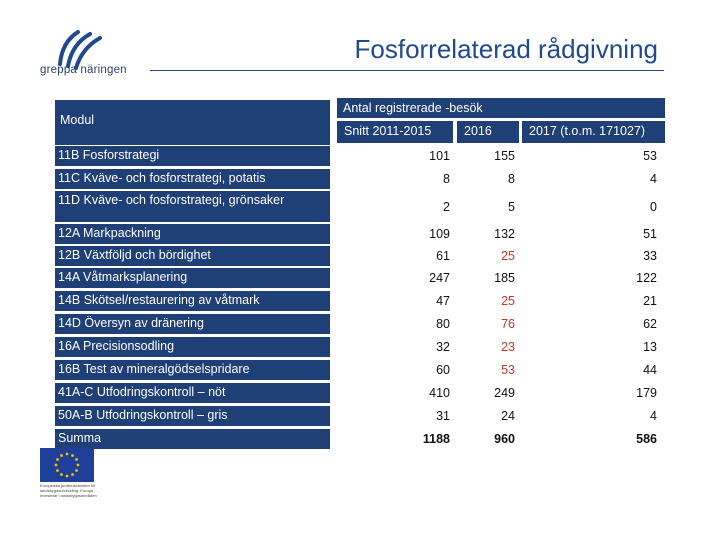 The image size is (720, 540). Describe the element at coordinates (360, 156) in the screenshot. I see `table-row: 11B Fosforstrategi 101 155 53` at that location.